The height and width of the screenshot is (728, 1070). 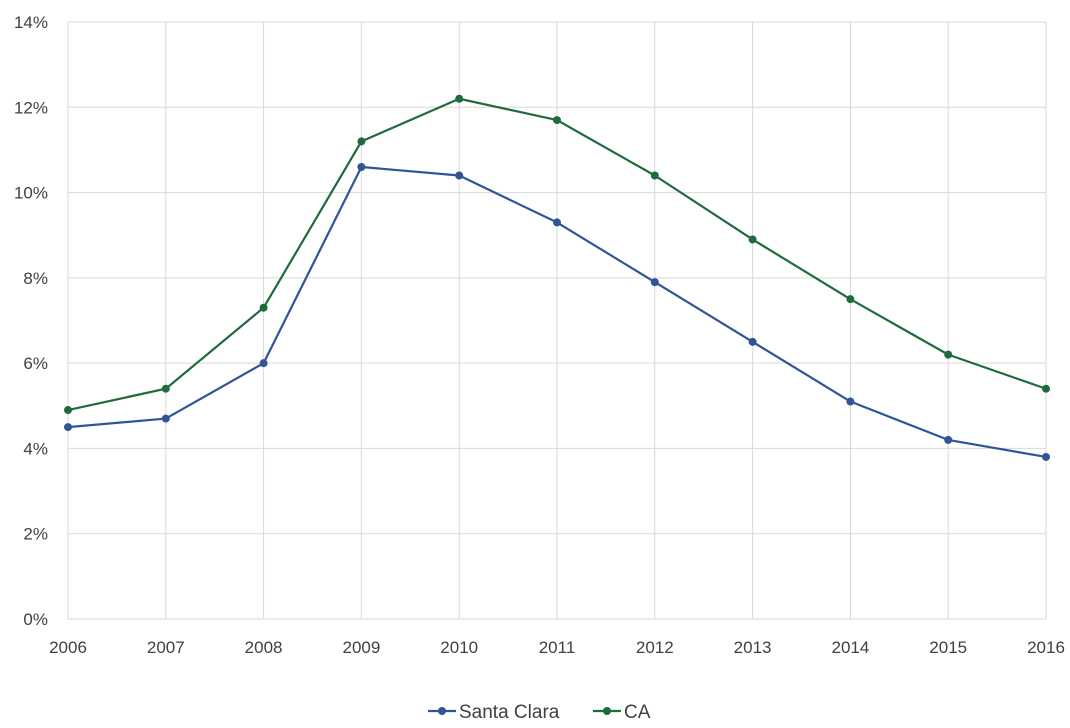 I want to click on y-tick-label: 4%, so click(x=35, y=448).